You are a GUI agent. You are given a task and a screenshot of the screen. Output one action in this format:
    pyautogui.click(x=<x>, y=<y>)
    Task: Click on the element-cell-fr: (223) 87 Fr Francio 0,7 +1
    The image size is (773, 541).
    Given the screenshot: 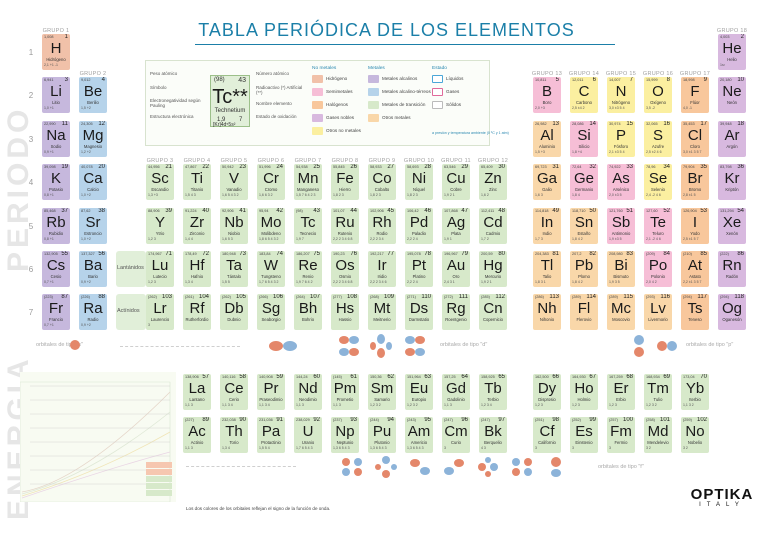 What is the action you would take?
    pyautogui.click(x=56, y=312)
    